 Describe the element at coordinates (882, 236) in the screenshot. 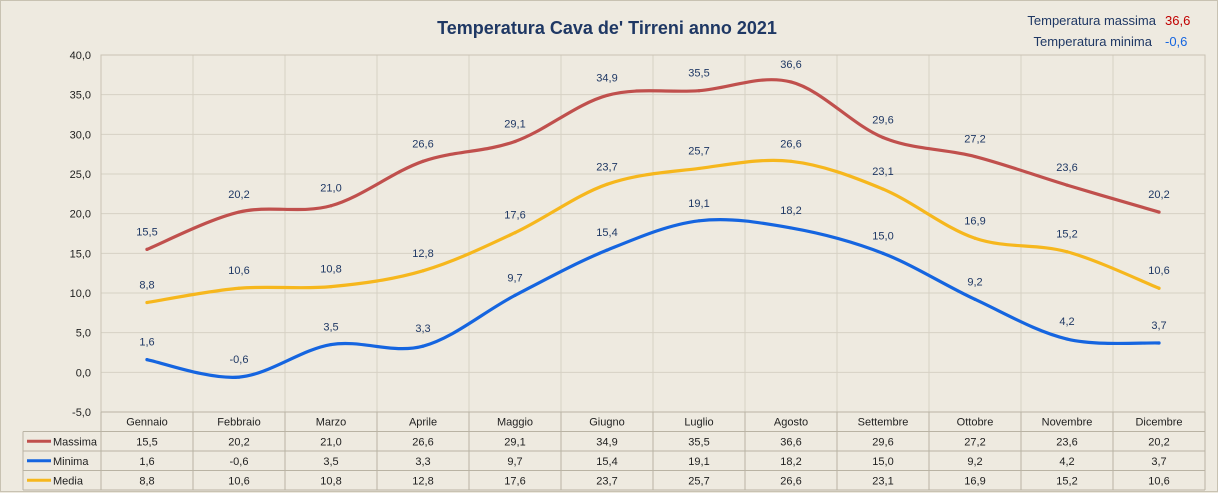

I see `data-label-minima: 15,0` at that location.